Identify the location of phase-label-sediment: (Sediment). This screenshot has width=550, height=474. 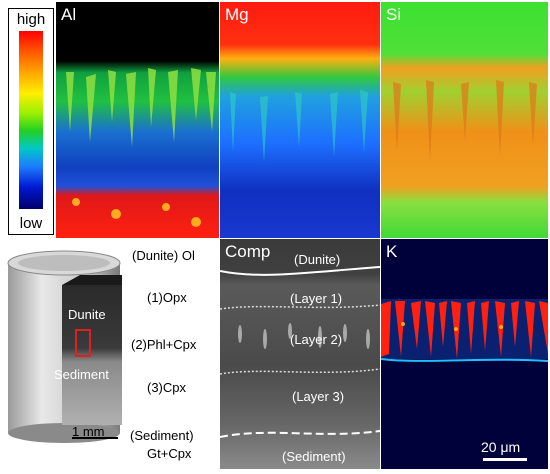
(162, 435).